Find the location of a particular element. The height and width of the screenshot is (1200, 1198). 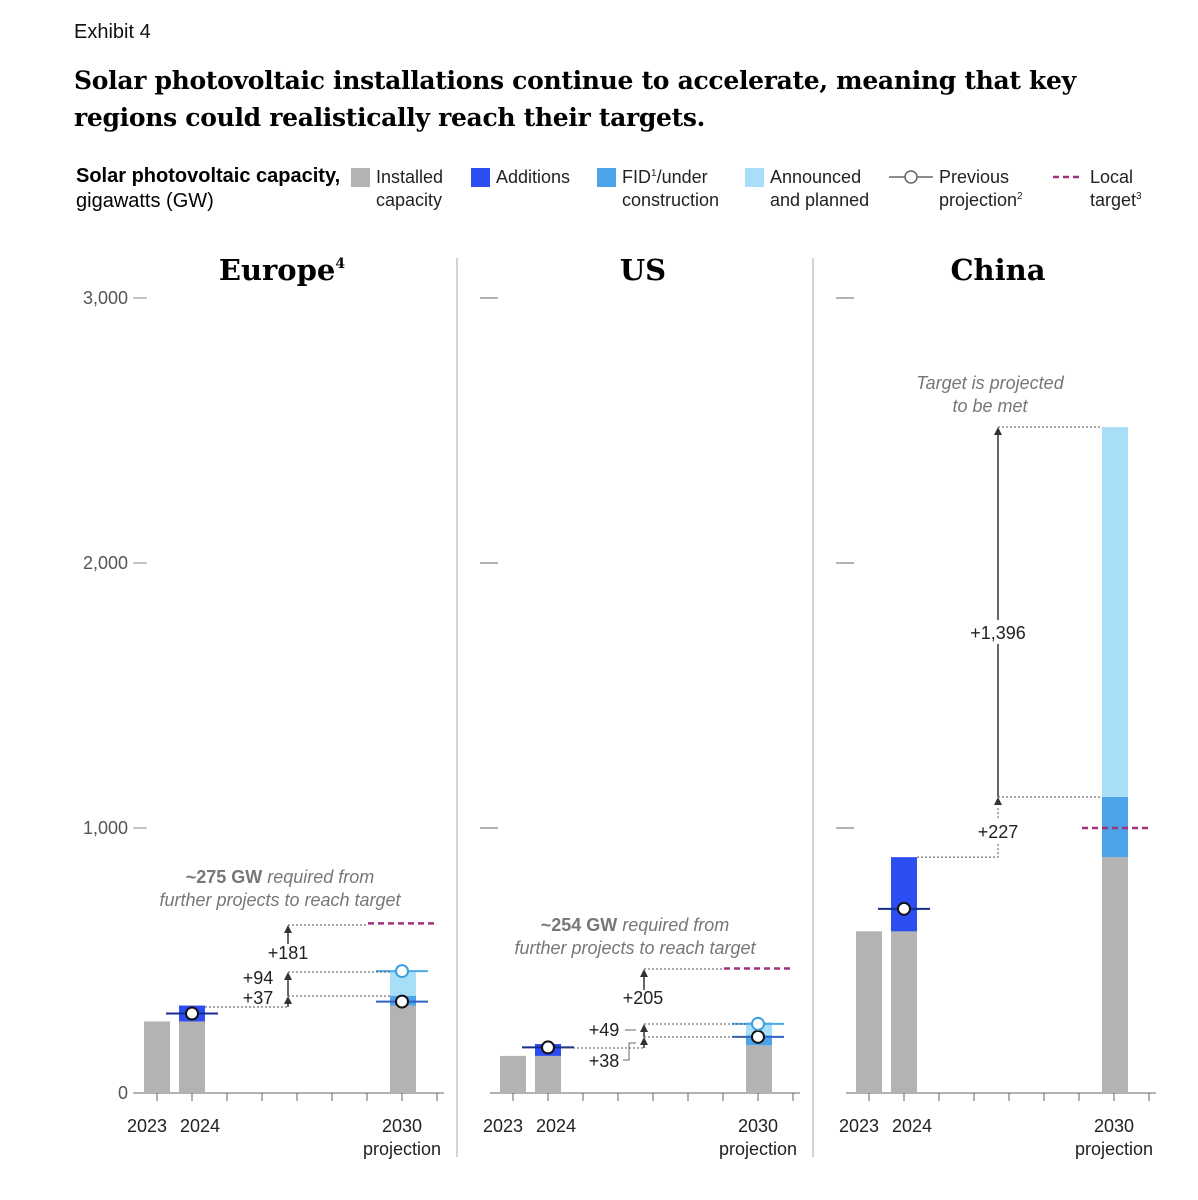

europe-bar-2030-installed is located at coordinates (403, 1049).